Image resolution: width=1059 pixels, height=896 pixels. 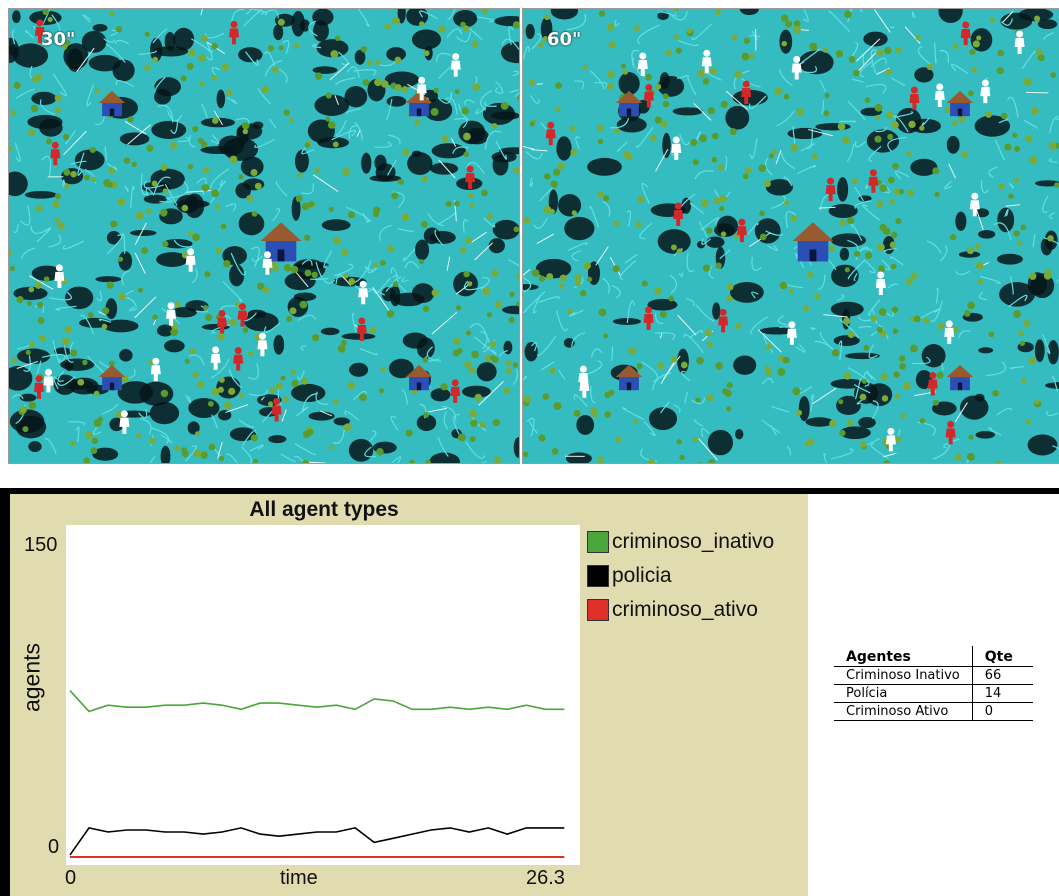 What do you see at coordinates (693, 541) in the screenshot?
I see `legend-label: criminoso_inativo` at bounding box center [693, 541].